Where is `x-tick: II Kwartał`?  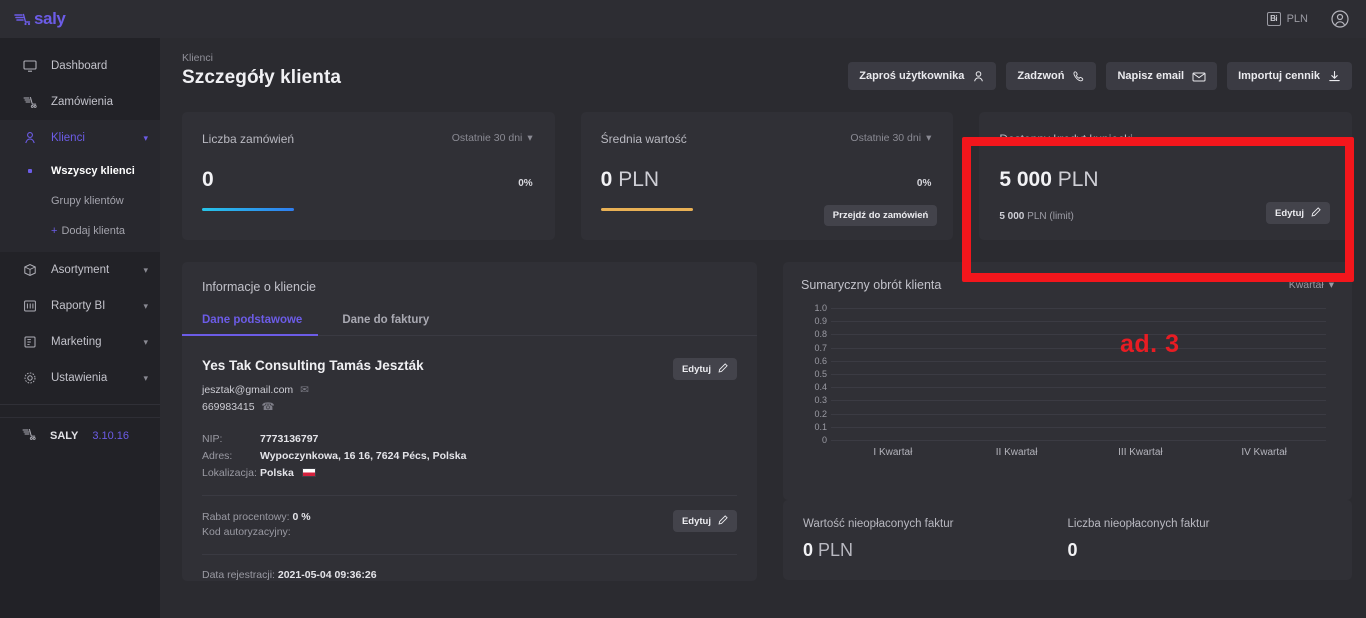 x-tick: II Kwartał is located at coordinates (1016, 452).